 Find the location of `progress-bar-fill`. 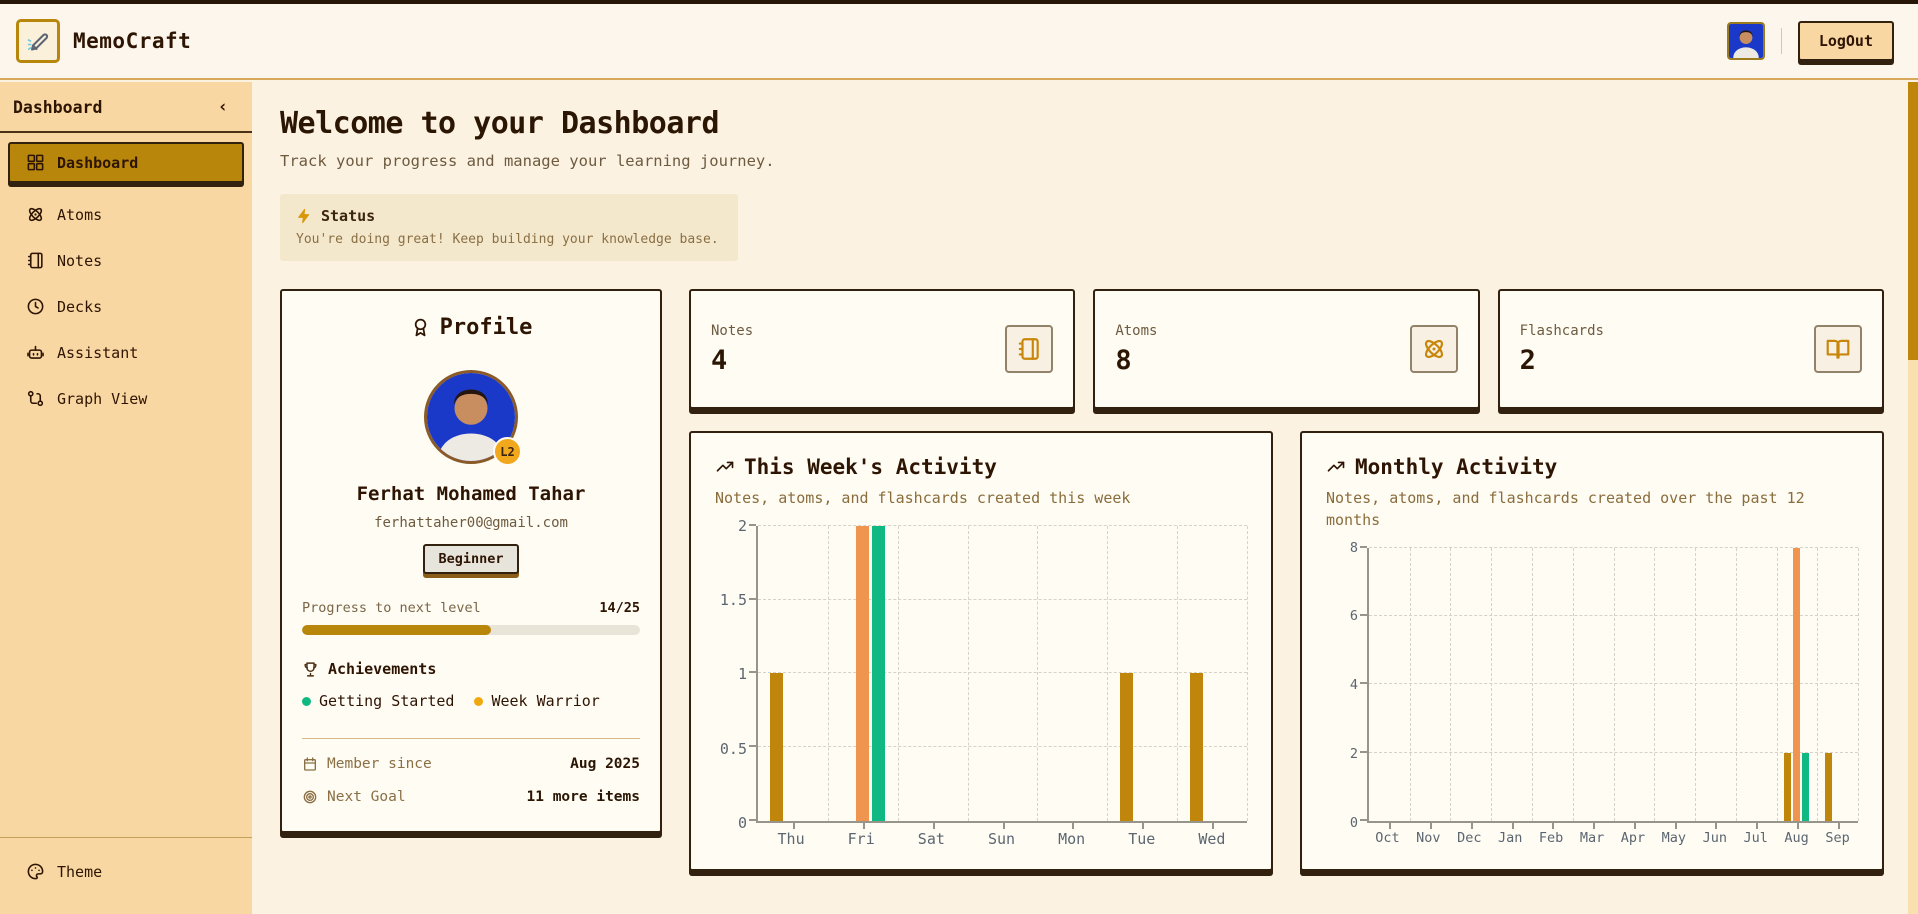

progress-bar-fill is located at coordinates (397, 630).